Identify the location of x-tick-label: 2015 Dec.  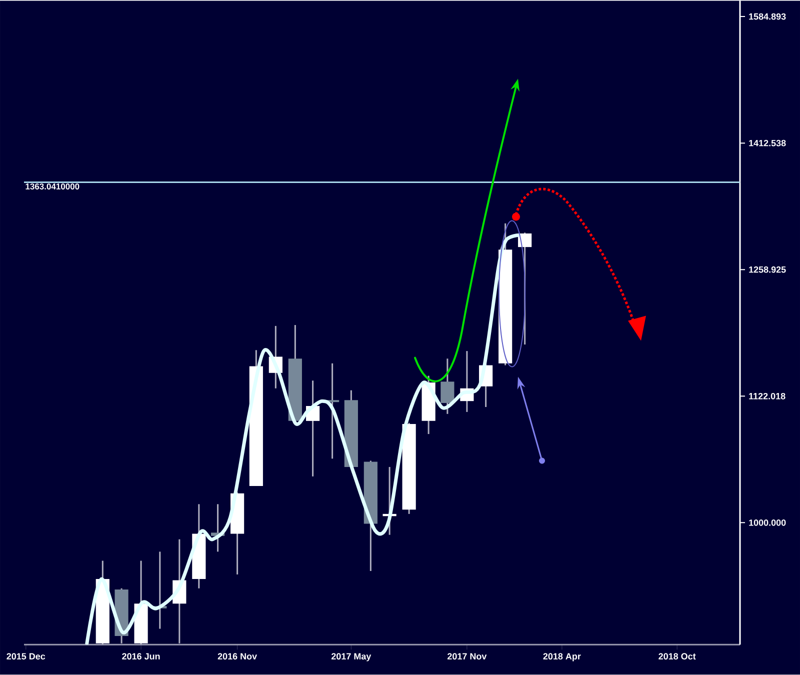
(26, 656).